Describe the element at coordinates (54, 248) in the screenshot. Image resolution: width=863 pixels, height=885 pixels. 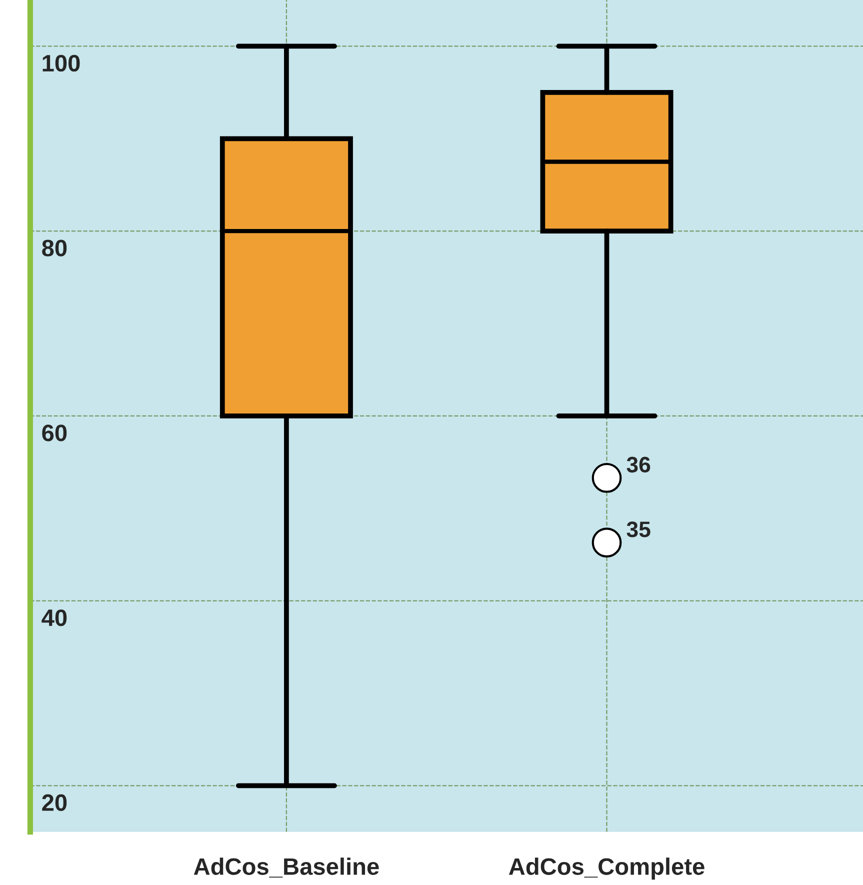
I see `y-tick-label: 80` at that location.